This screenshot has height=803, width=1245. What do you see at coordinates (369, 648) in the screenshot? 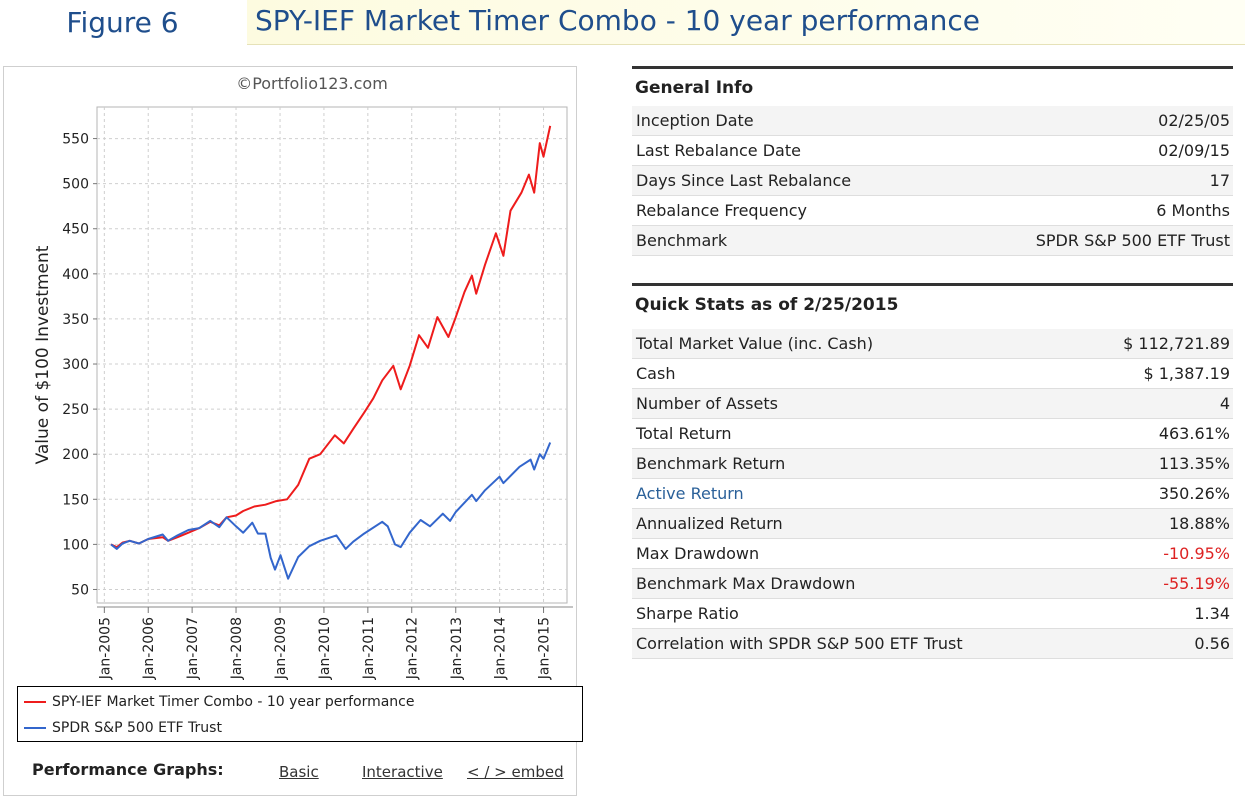
I see `x-tick-label: Jan-2011` at bounding box center [369, 648].